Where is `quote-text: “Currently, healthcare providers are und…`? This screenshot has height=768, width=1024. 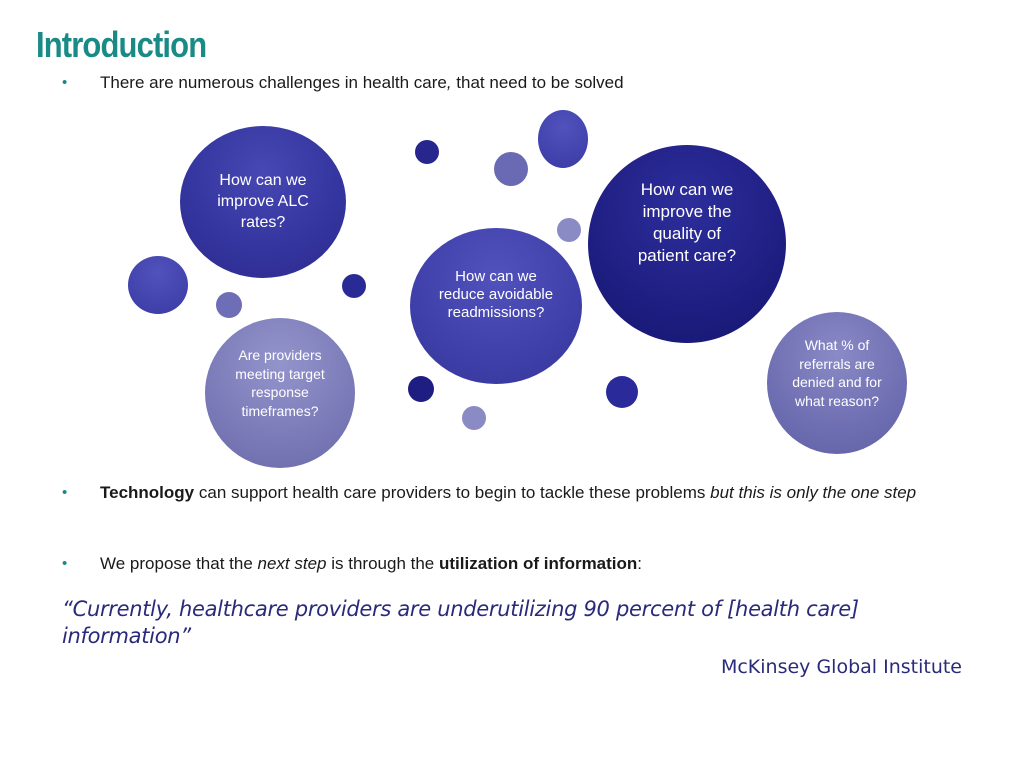
quote-text: “Currently, healthcare providers are und… is located at coordinates (460, 622).